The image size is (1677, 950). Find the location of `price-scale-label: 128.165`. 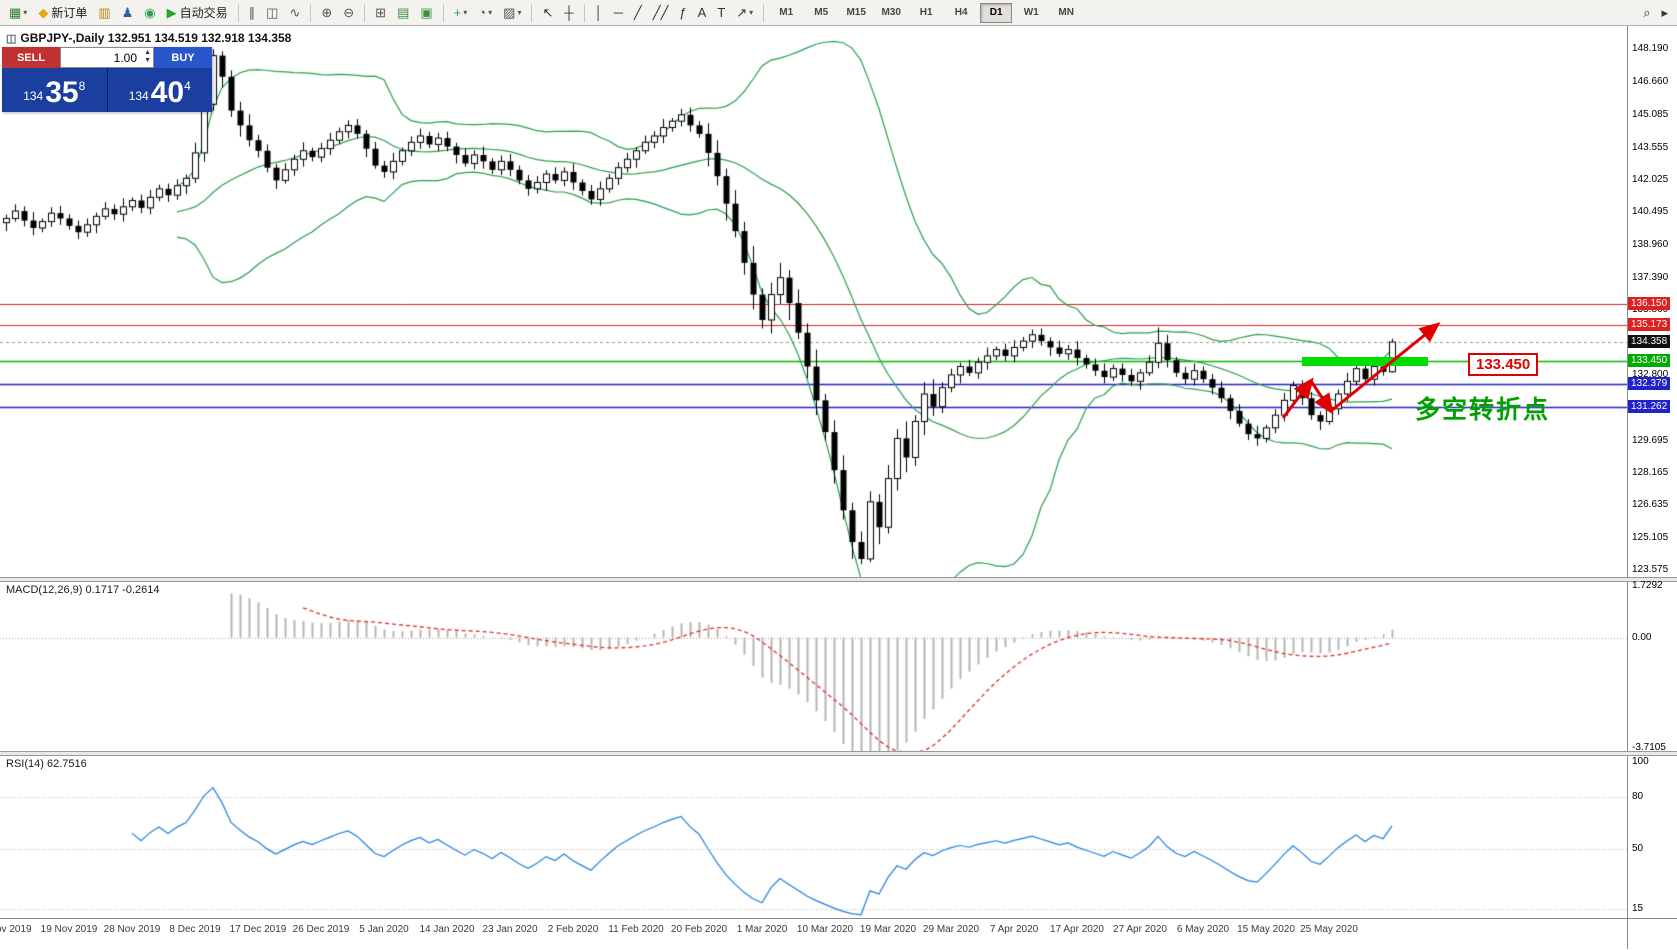

price-scale-label: 128.165 is located at coordinates (1650, 472).